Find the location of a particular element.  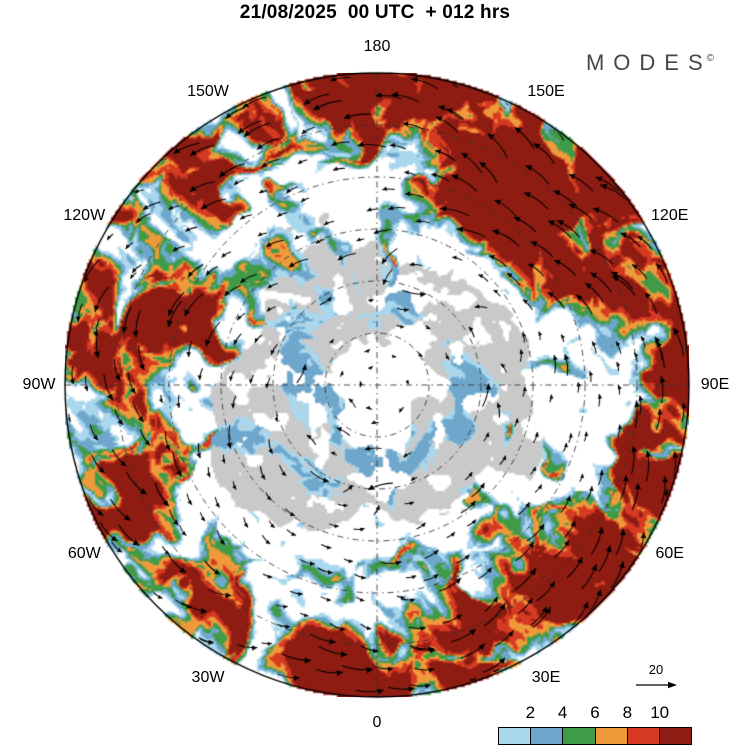

reference-vector-label: 20 is located at coordinates (656, 669).